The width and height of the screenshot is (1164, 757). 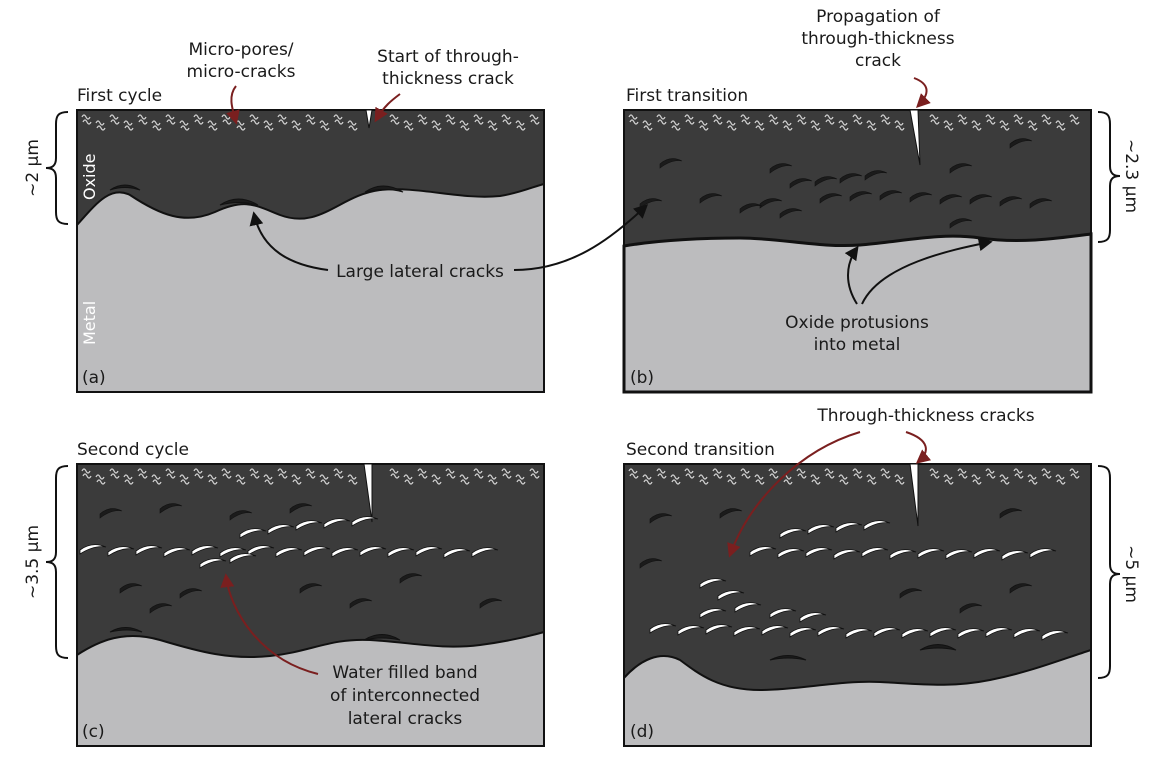 What do you see at coordinates (420, 272) in the screenshot?
I see `callout-lateral-cracks: Large lateral cracks` at bounding box center [420, 272].